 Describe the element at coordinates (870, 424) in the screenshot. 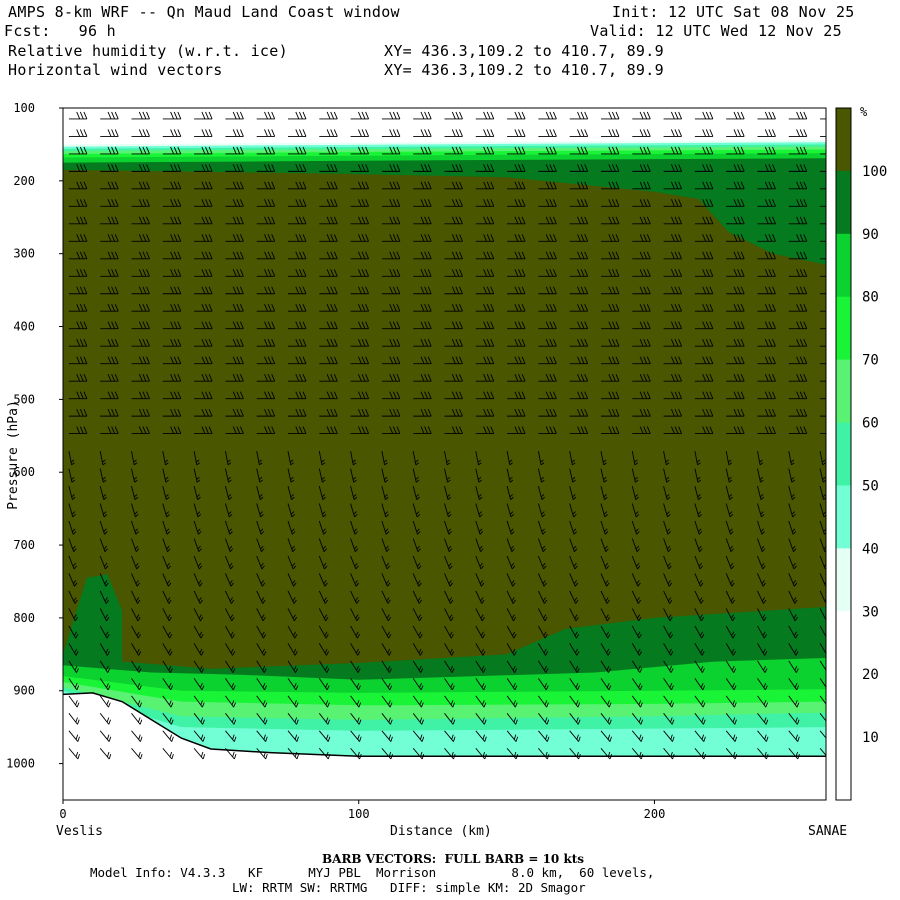

I see `colorbar-label: 60` at that location.